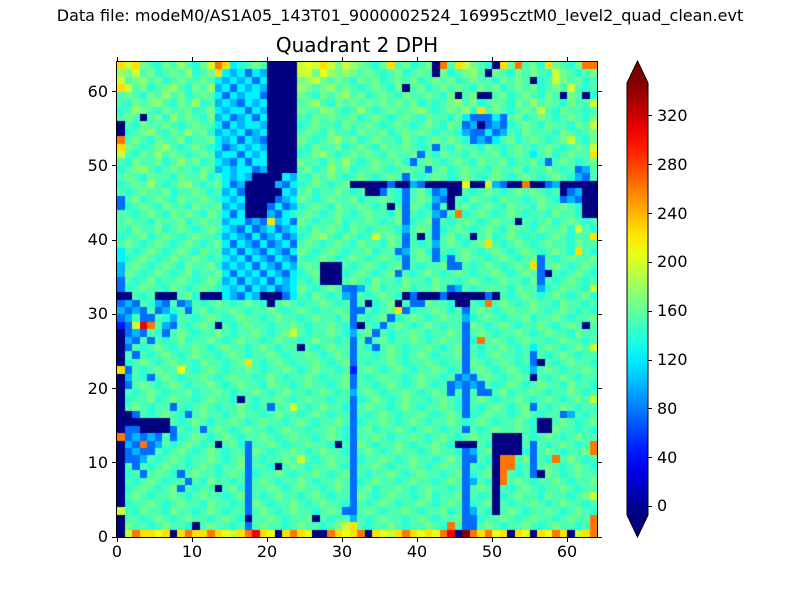 Image resolution: width=800 pixels, height=600 pixels. I want to click on x-tick-label: 40, so click(417, 551).